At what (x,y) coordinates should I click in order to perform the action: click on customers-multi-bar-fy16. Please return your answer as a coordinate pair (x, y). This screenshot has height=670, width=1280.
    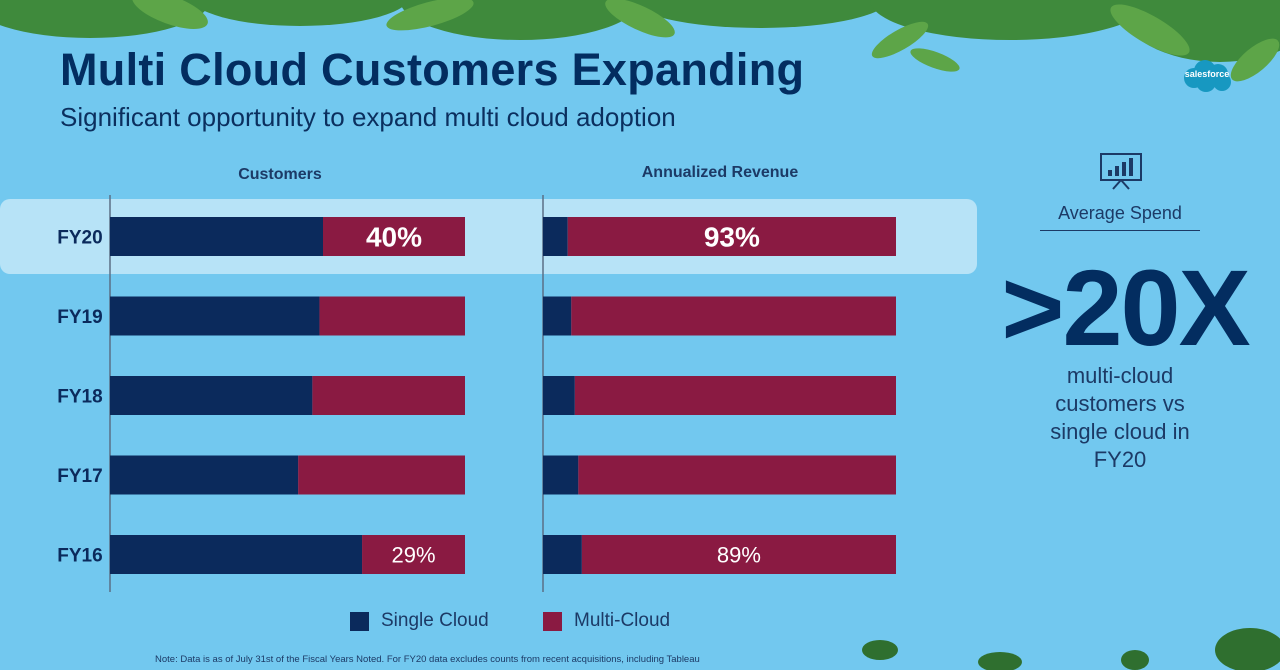
    Looking at the image, I should click on (413, 554).